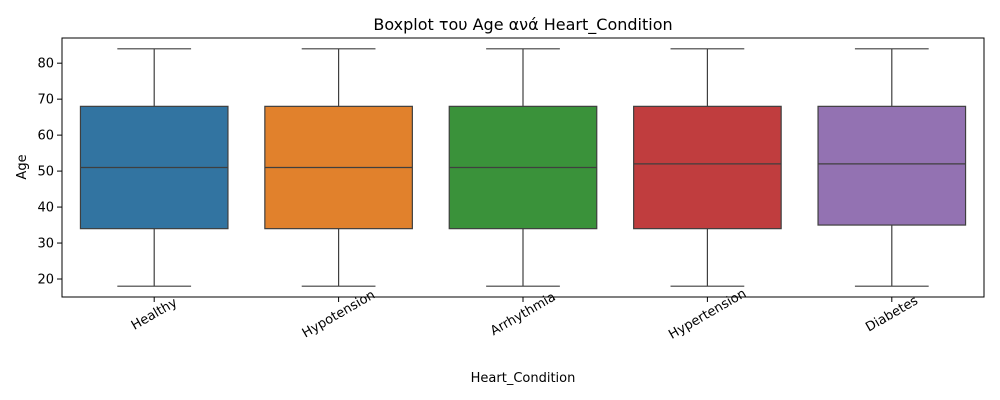 The image size is (1000, 400). I want to click on chart-title: Boxplot του Age ανά Heart_Condition, so click(522, 25).